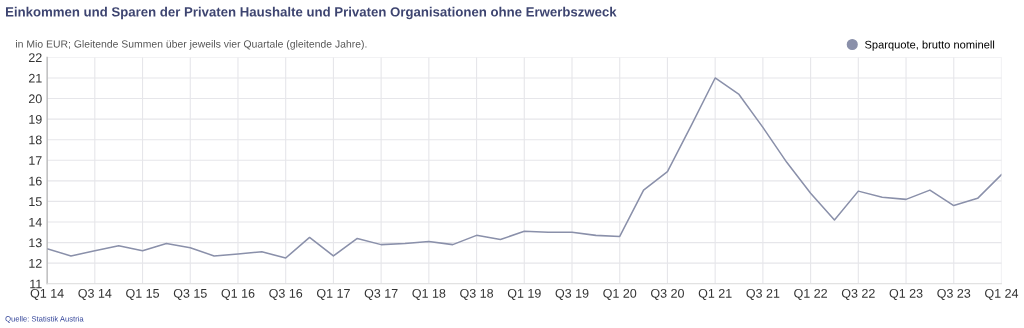 The width and height of the screenshot is (1024, 328). I want to click on y-tick-label: 14, so click(35, 222).